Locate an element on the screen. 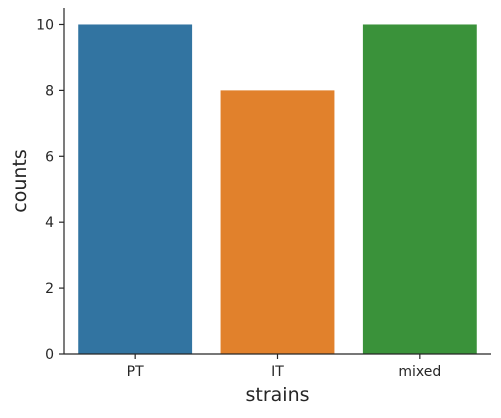 This screenshot has width=501, height=418. x-tick-label: IT is located at coordinates (277, 372).